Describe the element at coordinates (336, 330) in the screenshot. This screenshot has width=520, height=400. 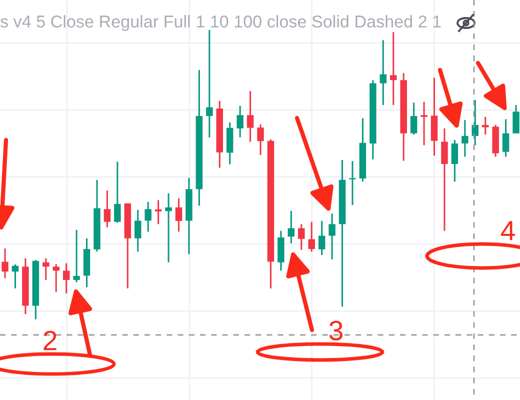
I see `text: 3` at that location.